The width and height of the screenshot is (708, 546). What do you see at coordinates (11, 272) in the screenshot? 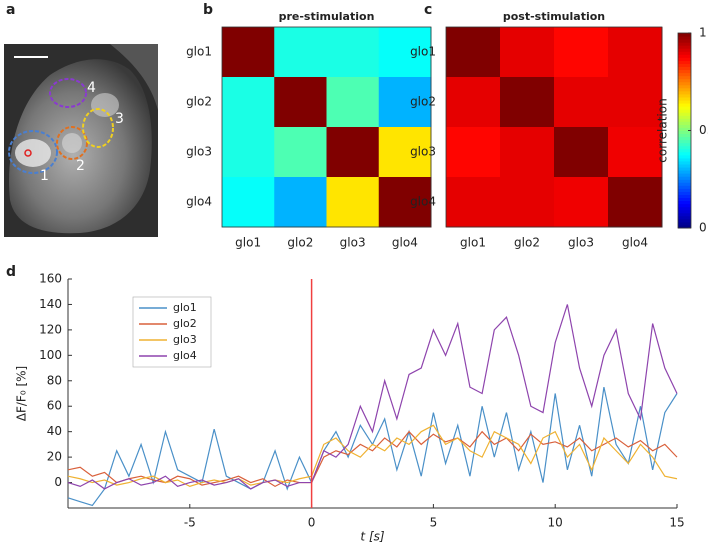
I see `panel-label: d` at bounding box center [11, 272].